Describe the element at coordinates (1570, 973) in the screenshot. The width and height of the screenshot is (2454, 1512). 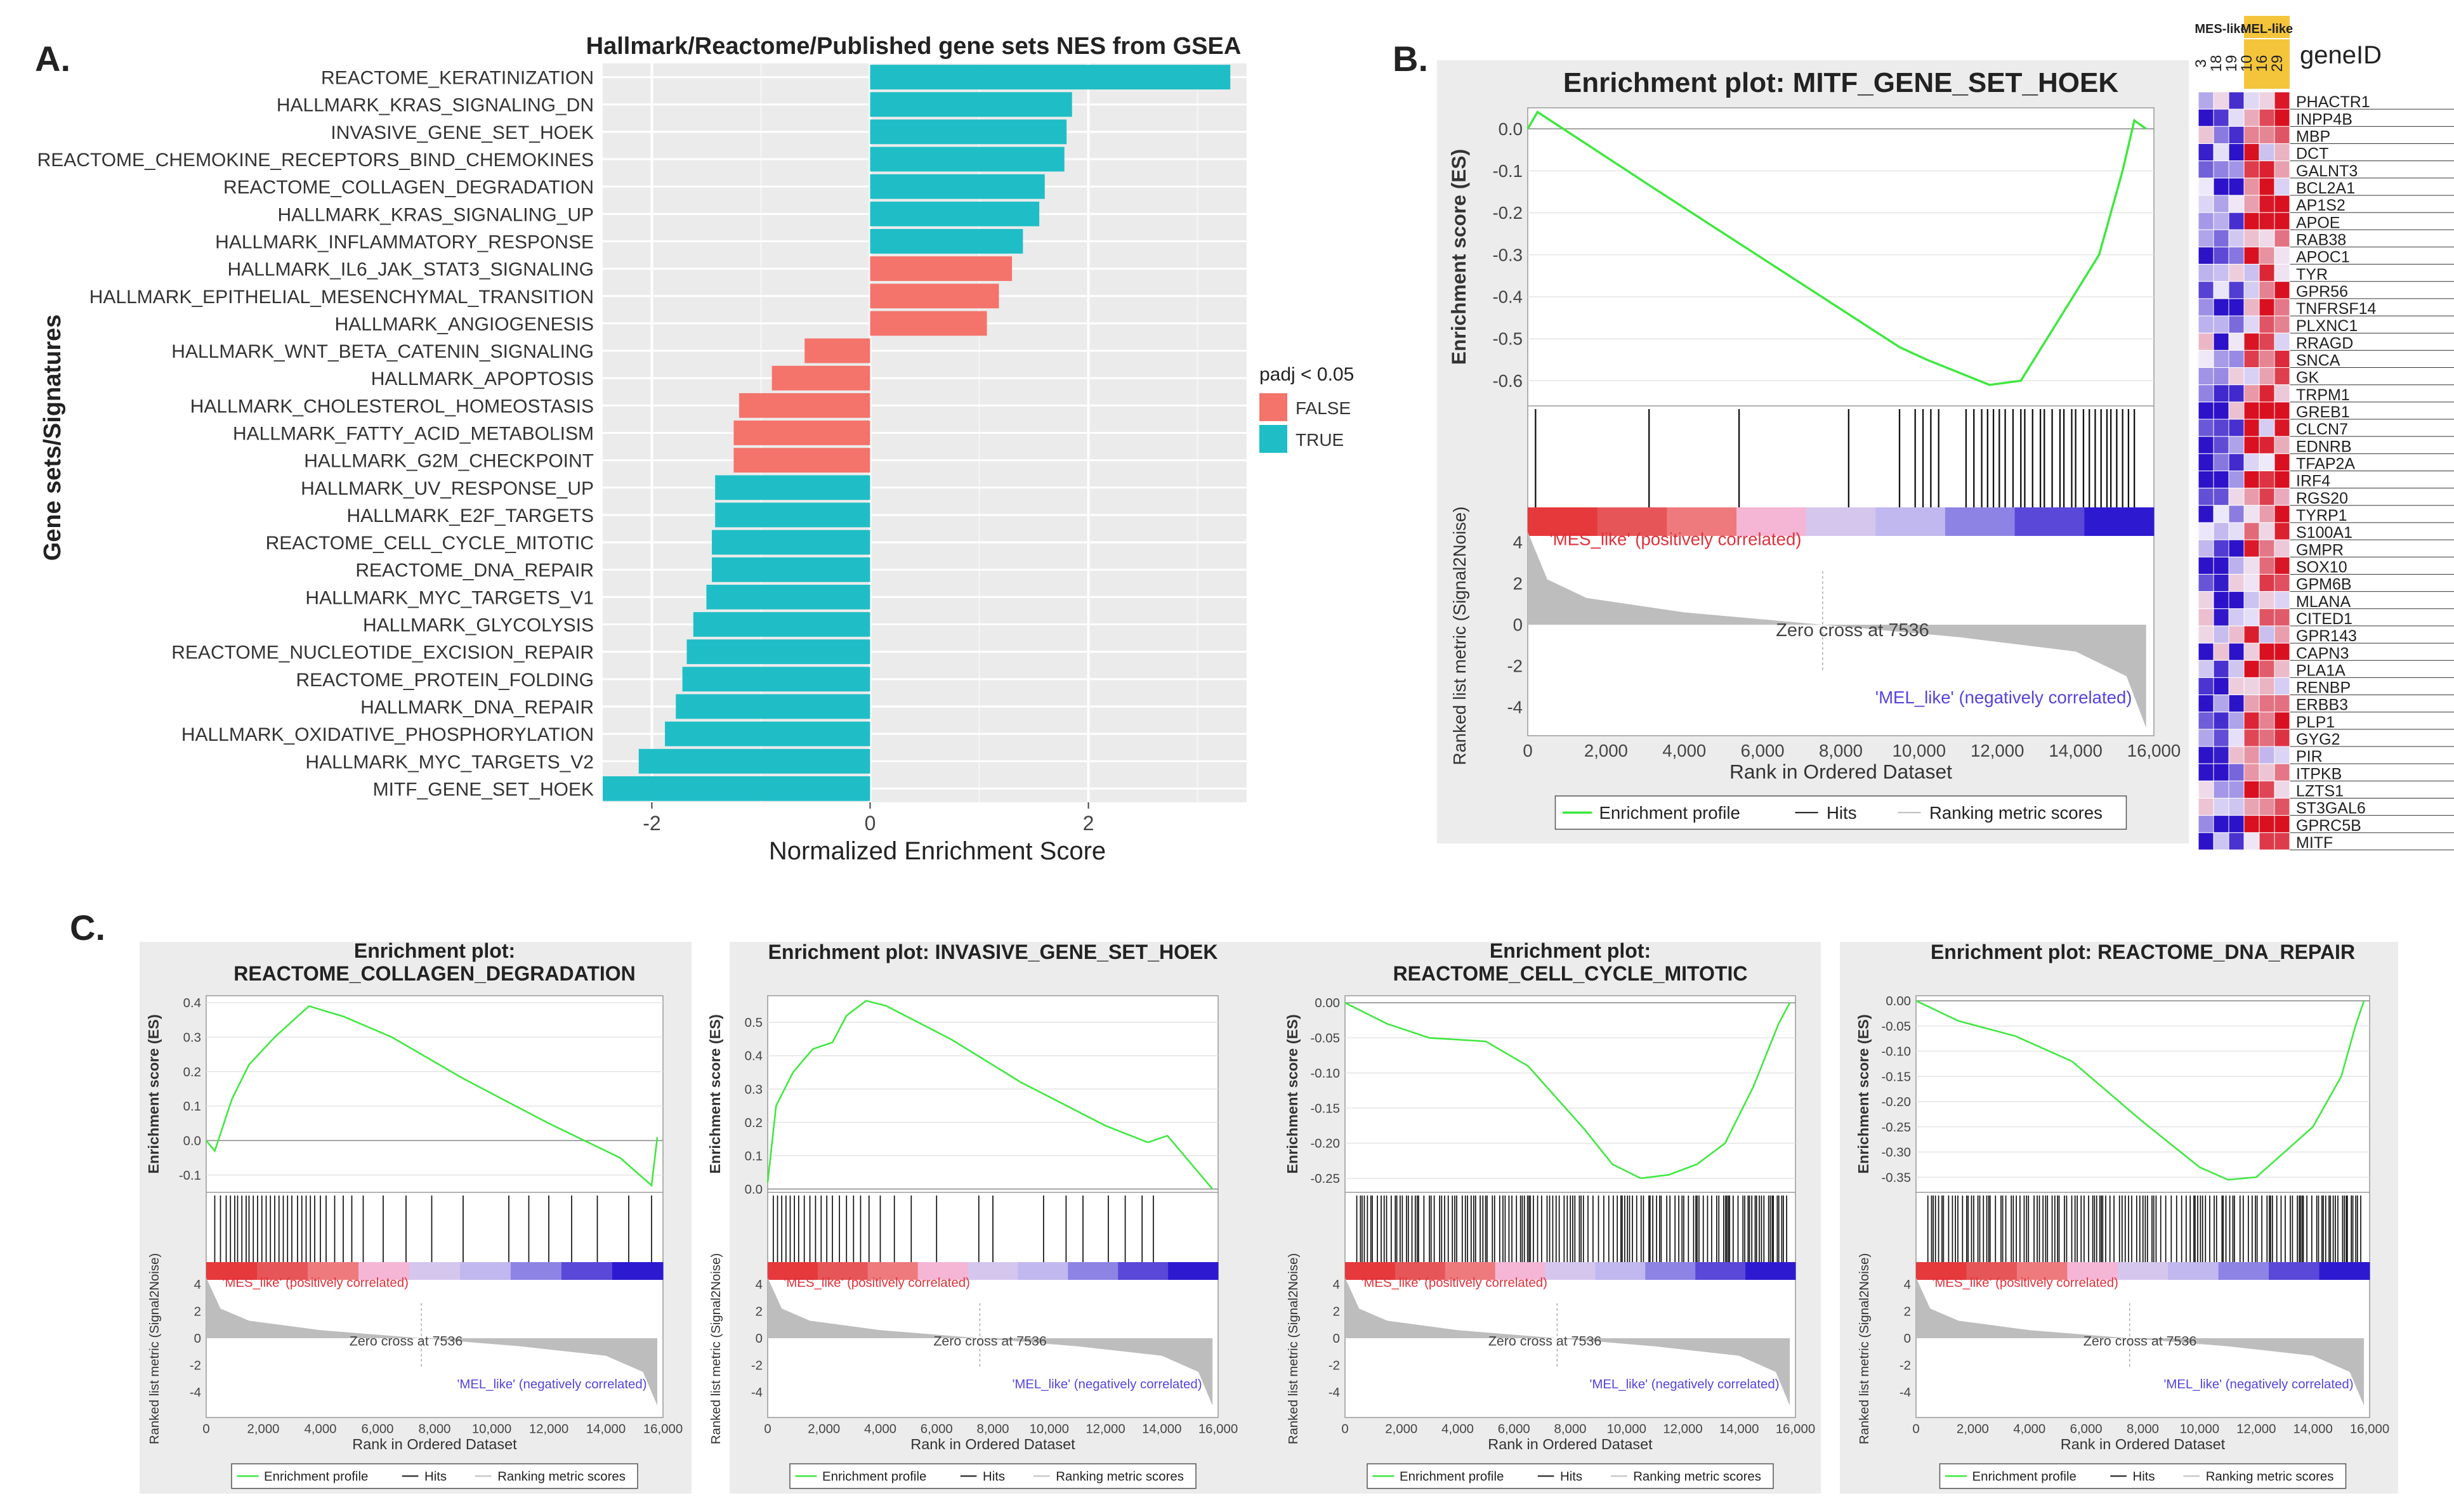
I see `plot-title: REACTOME_CELL_CYCLE_MITOTIC` at that location.